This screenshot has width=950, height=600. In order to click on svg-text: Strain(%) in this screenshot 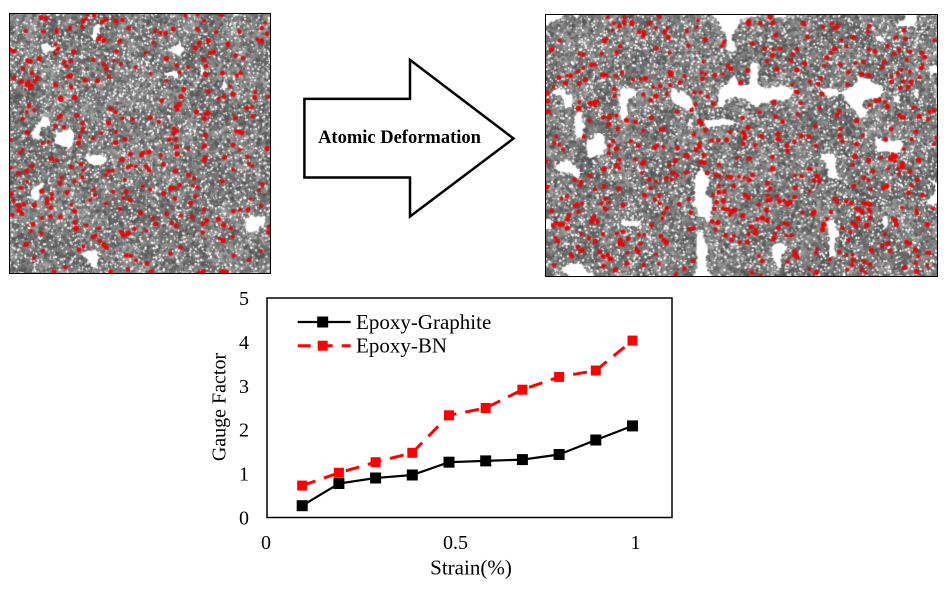, I will do `click(471, 568)`.